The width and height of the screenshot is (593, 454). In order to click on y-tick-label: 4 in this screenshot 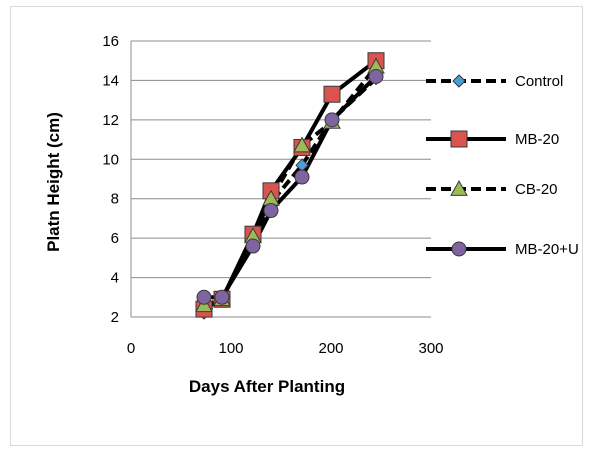, I will do `click(115, 278)`.